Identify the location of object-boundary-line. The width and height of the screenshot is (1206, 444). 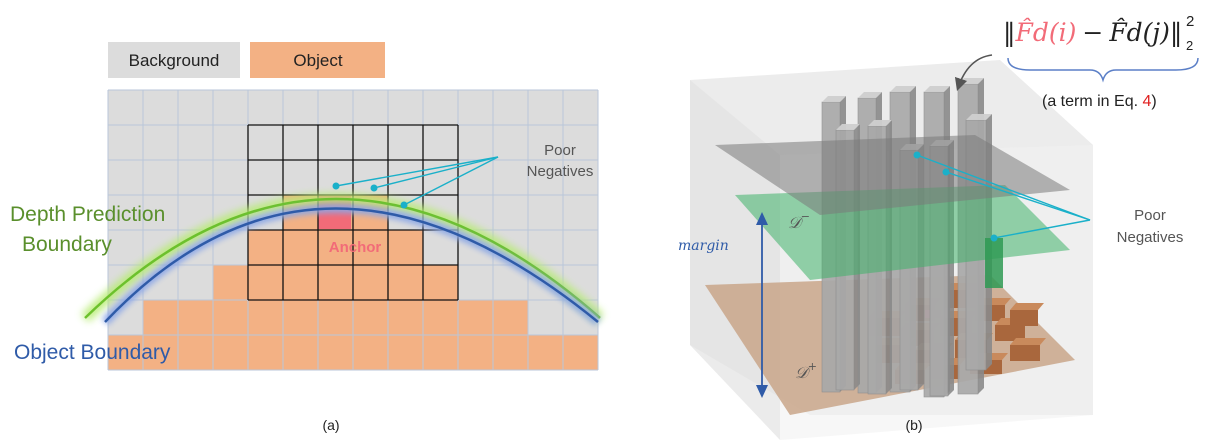
(351, 265).